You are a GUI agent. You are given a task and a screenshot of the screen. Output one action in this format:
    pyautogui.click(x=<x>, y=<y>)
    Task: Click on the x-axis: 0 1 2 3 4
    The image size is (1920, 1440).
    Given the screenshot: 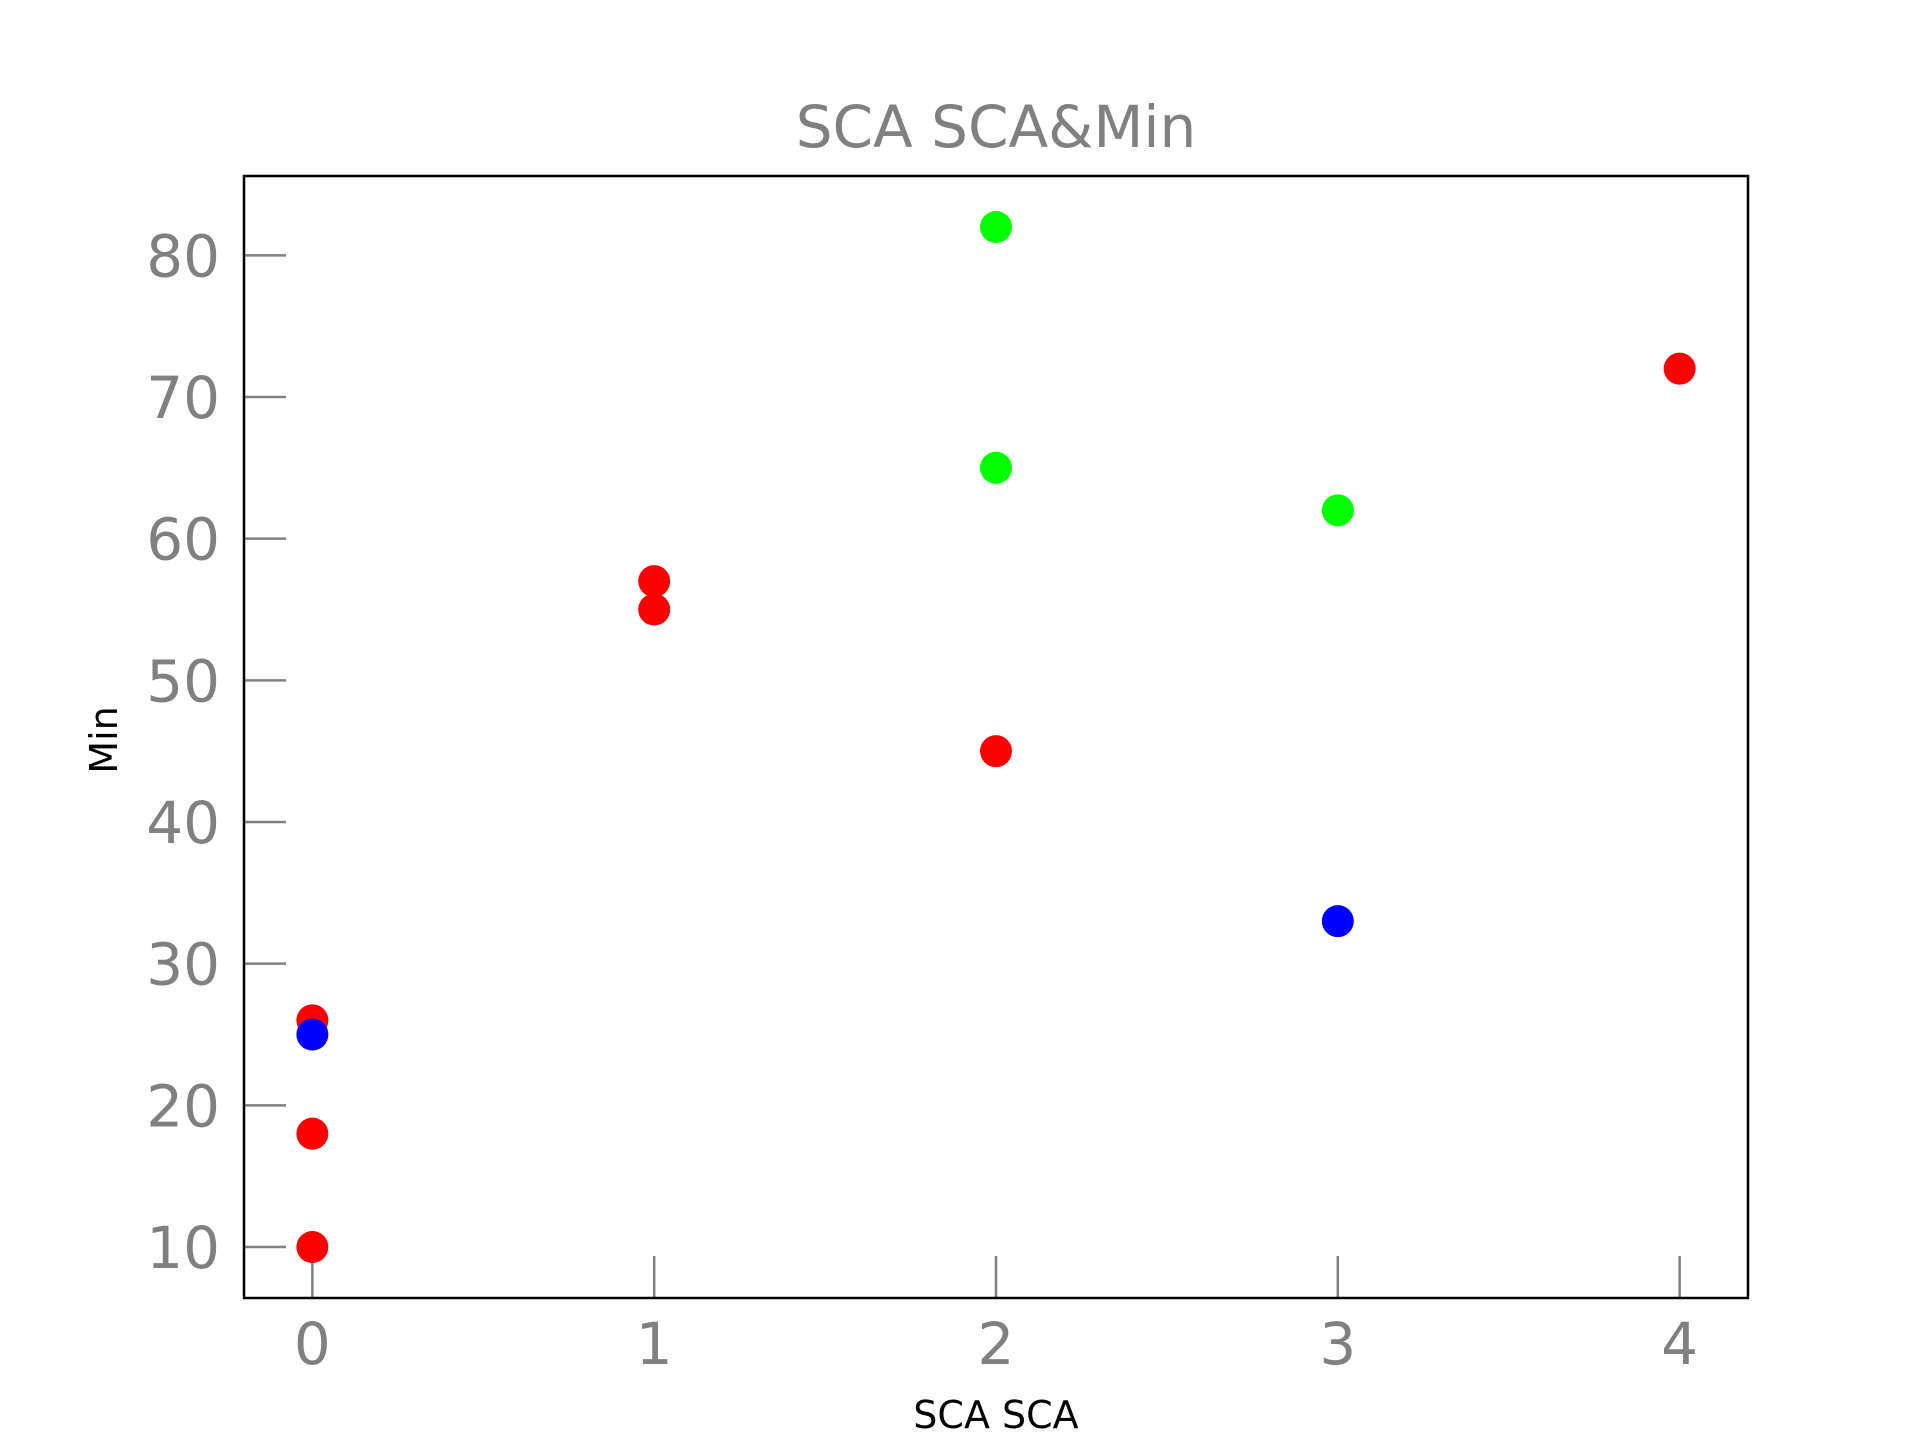 What is the action you would take?
    pyautogui.click(x=996, y=1317)
    